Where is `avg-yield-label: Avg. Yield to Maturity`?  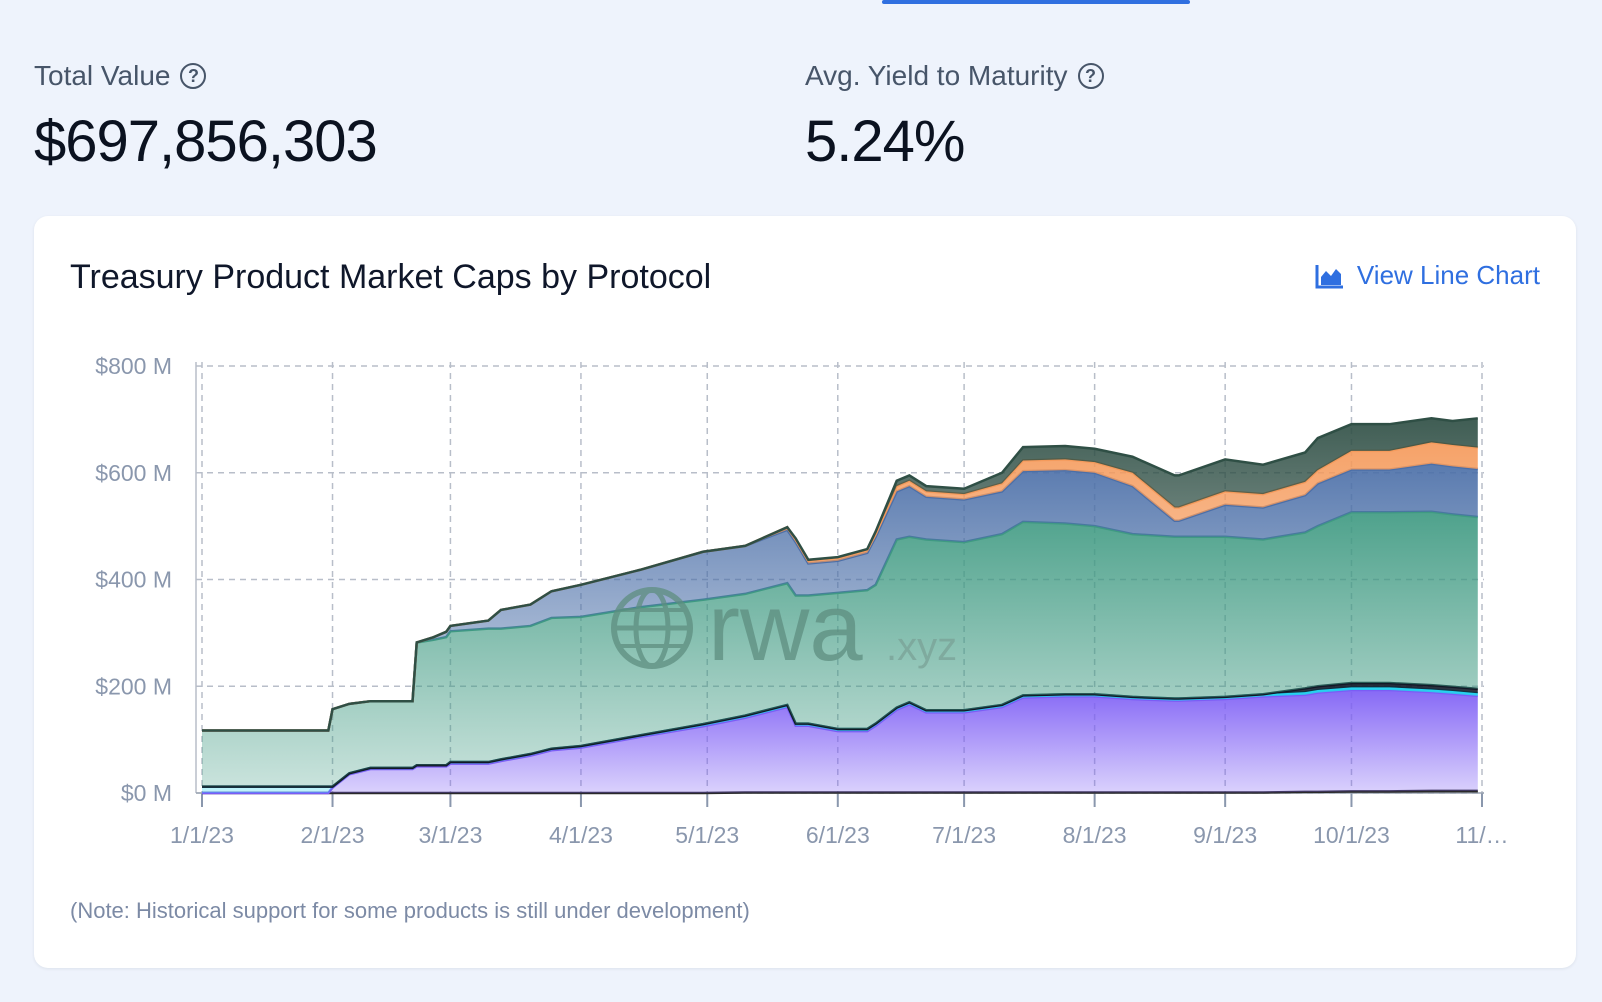 avg-yield-label: Avg. Yield to Maturity is located at coordinates (936, 75).